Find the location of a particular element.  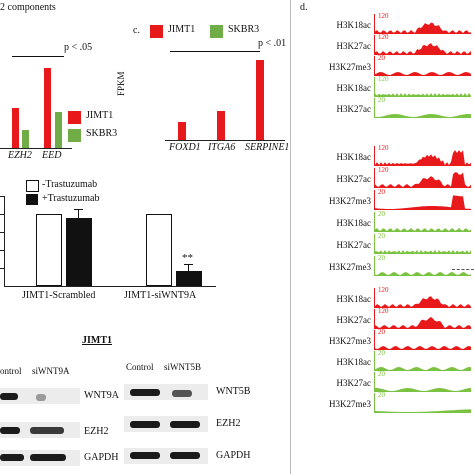

panel-a-bar-ezh2-skbr3 is located at coordinates (25, 139).